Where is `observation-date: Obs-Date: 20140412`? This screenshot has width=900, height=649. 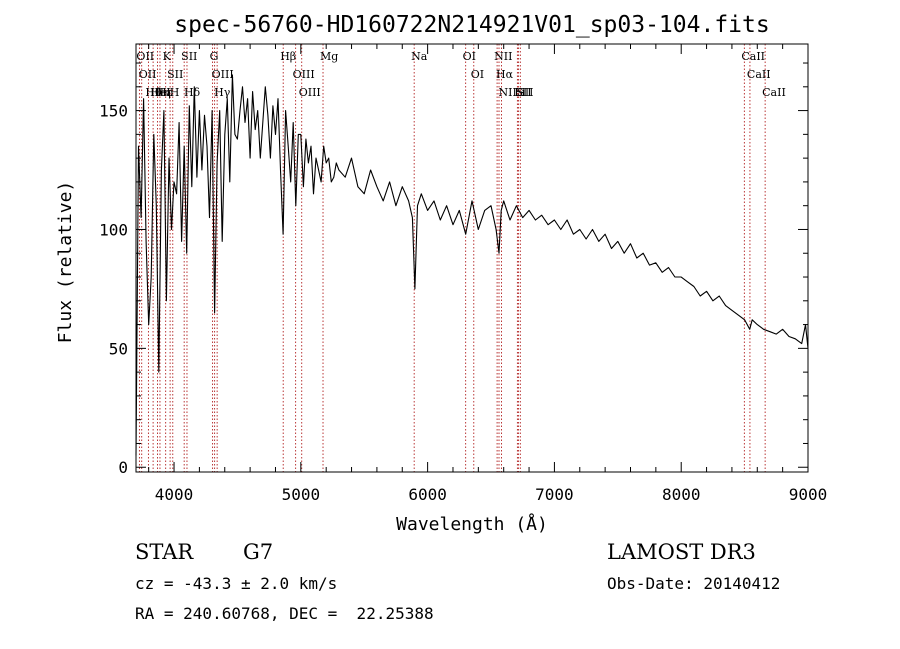 observation-date: Obs-Date: 20140412 is located at coordinates (694, 583).